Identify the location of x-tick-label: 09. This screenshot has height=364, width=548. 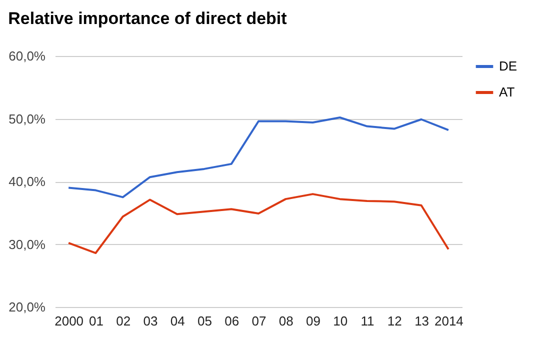
(313, 321).